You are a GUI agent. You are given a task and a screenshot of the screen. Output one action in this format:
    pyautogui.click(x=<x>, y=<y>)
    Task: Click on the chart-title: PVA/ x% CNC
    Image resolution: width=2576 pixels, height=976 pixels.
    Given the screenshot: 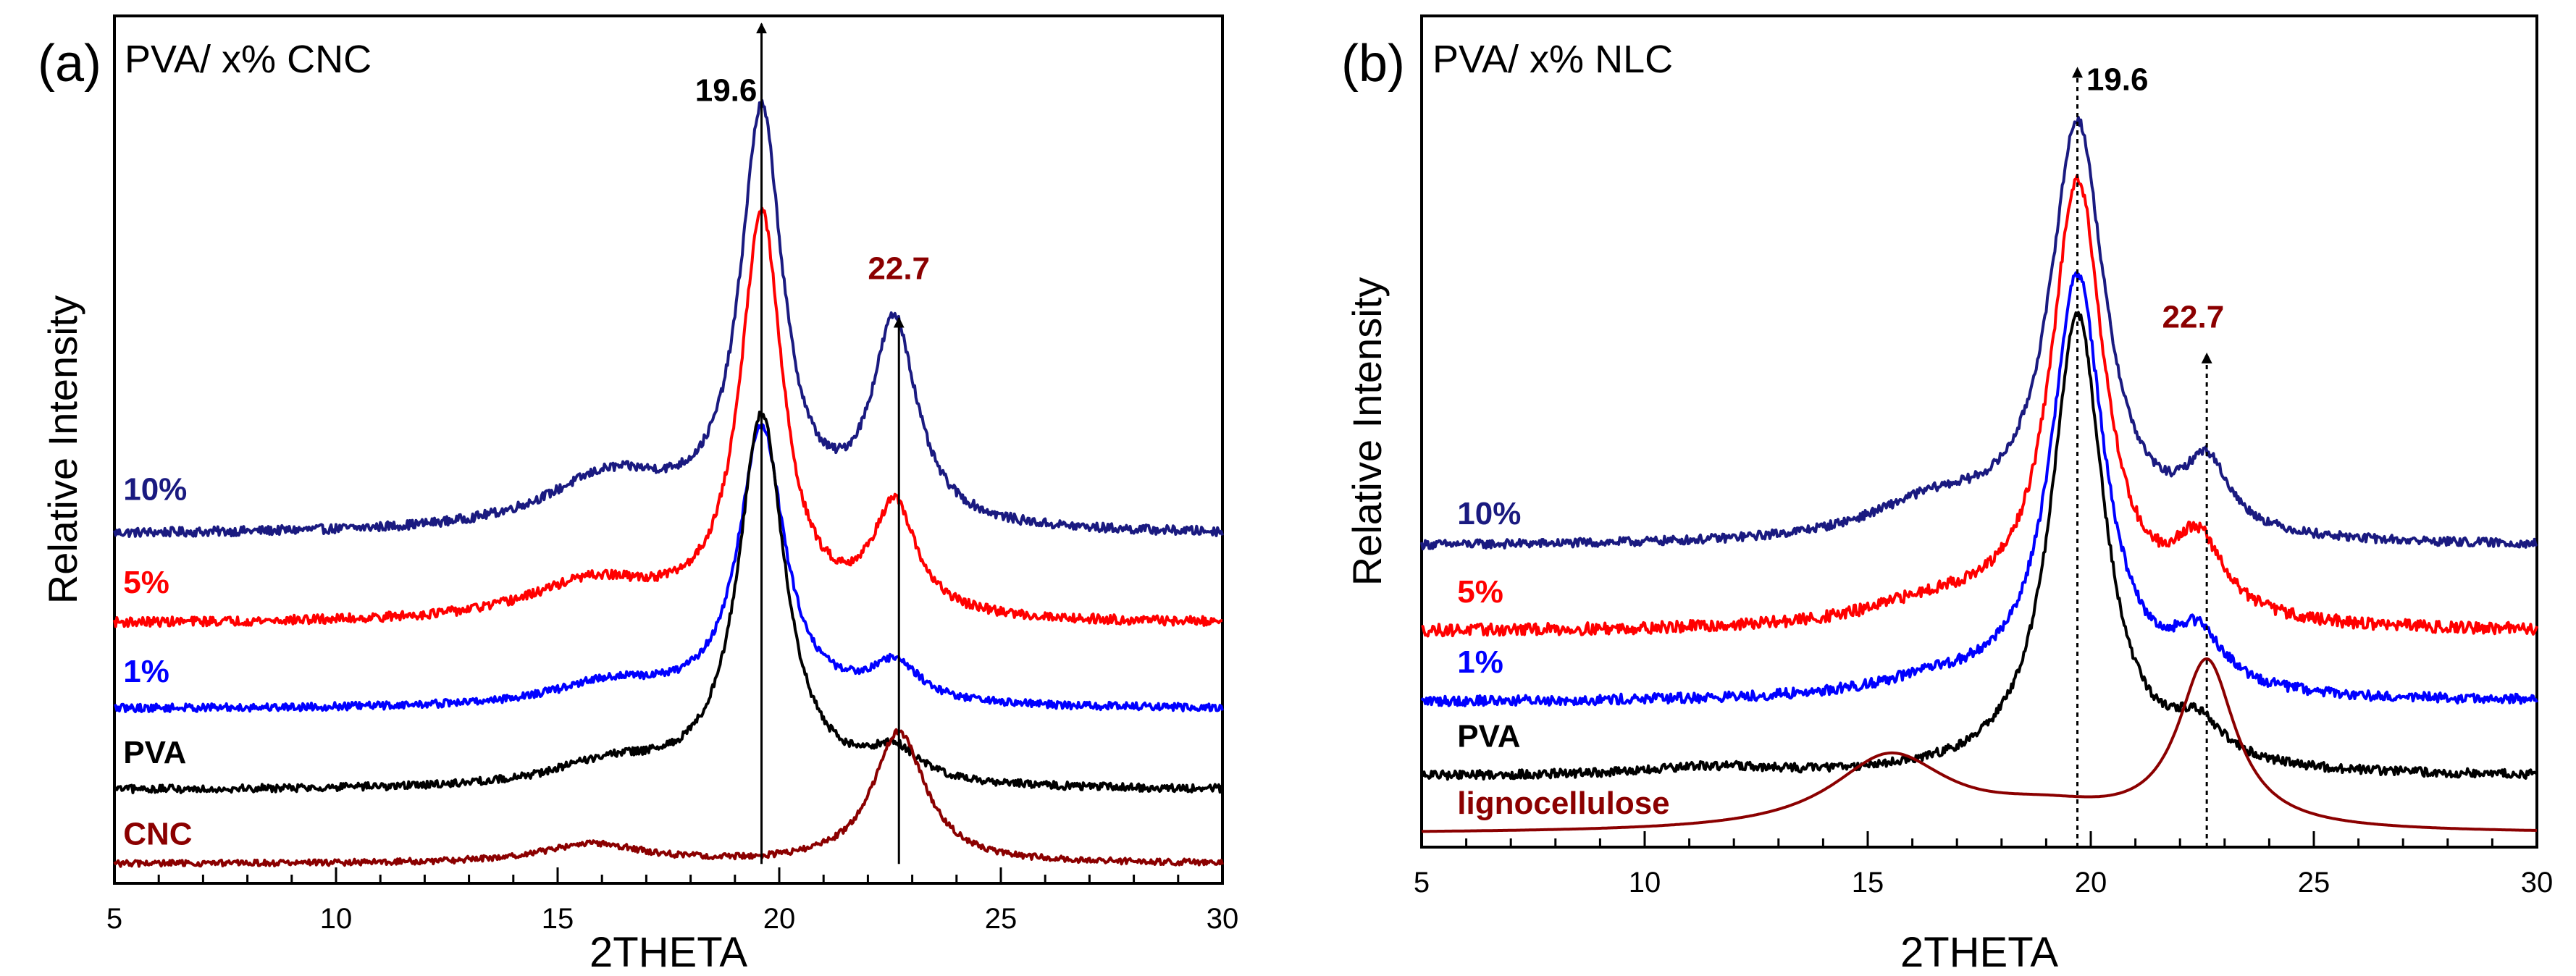 What is the action you would take?
    pyautogui.click(x=248, y=59)
    